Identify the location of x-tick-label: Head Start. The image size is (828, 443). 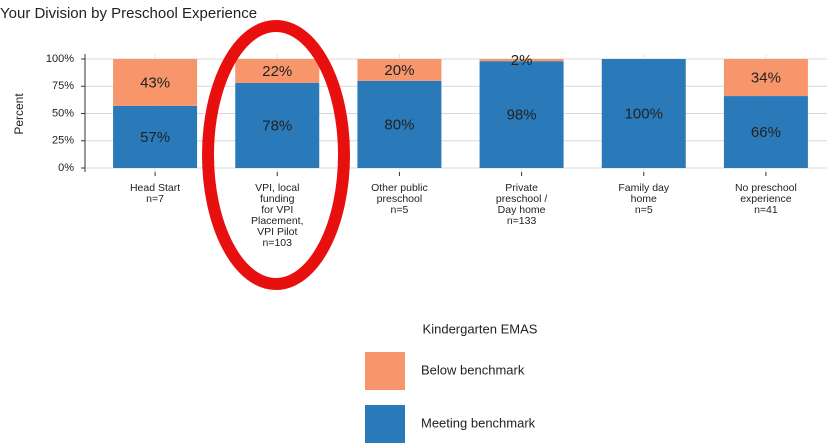
(155, 188).